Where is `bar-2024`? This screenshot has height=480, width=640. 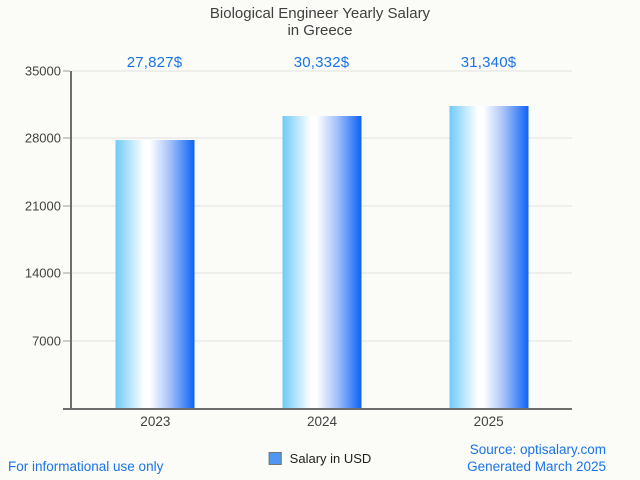 bar-2024 is located at coordinates (322, 261).